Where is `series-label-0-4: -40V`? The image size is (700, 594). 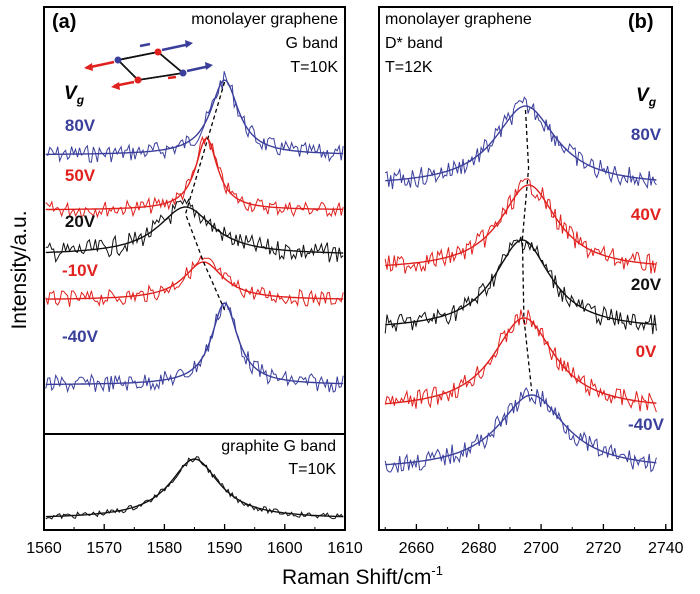 series-label-0-4: -40V is located at coordinates (80, 336).